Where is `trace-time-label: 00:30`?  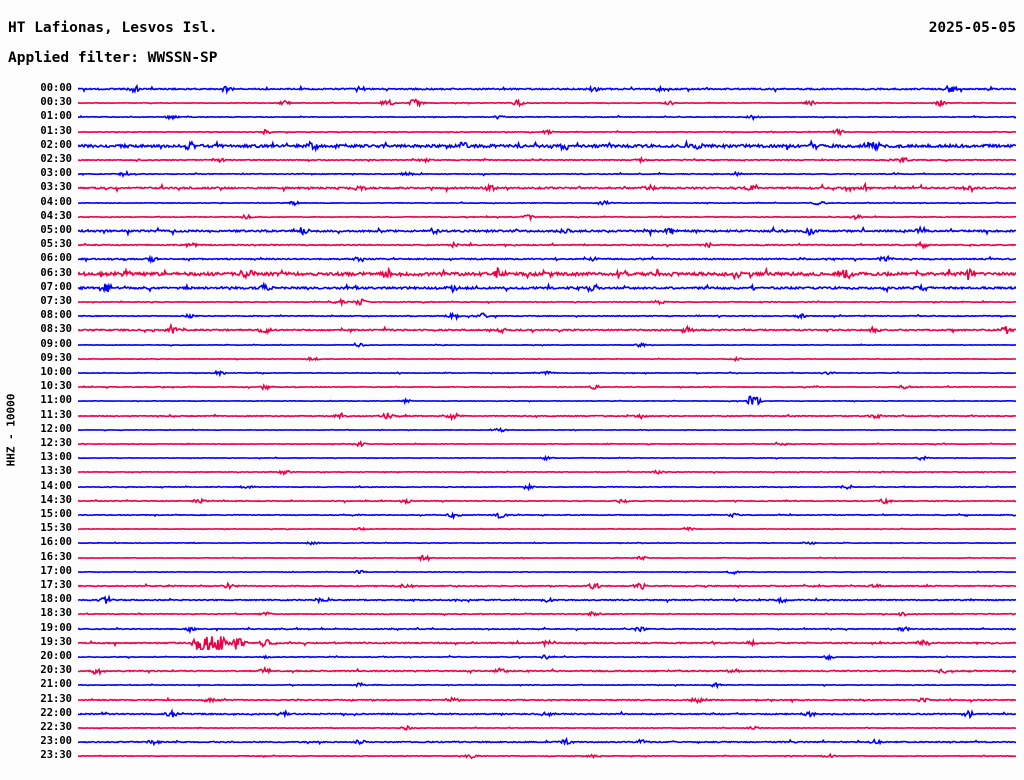 trace-time-label: 00:30 is located at coordinates (56, 102).